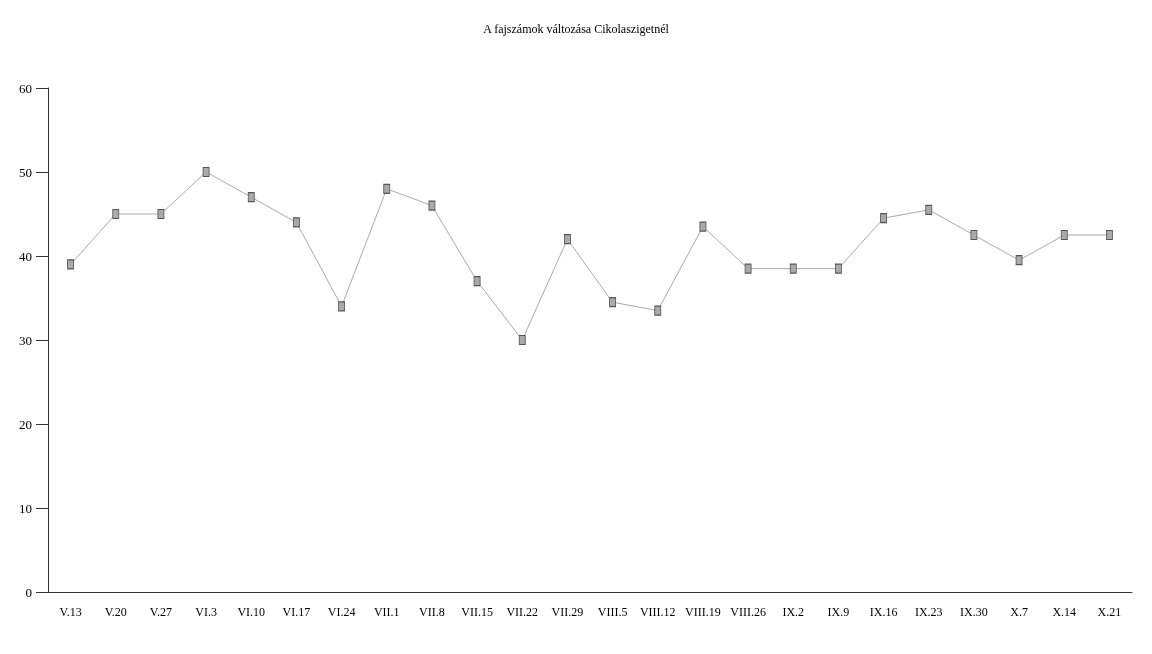 This screenshot has height=654, width=1152. What do you see at coordinates (522, 612) in the screenshot?
I see `x-tick-label: VII.22` at bounding box center [522, 612].